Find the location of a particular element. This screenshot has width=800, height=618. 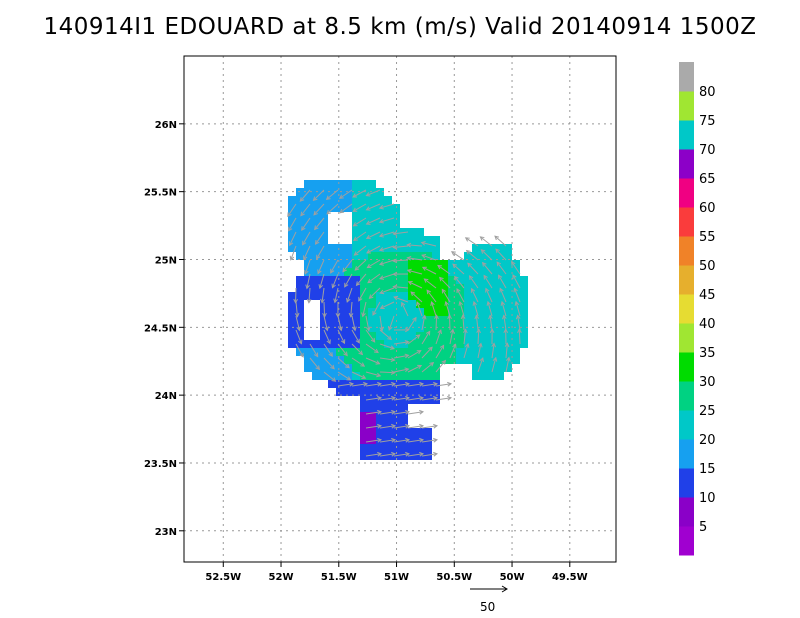

x-tick-label: 52.5W is located at coordinates (223, 577).